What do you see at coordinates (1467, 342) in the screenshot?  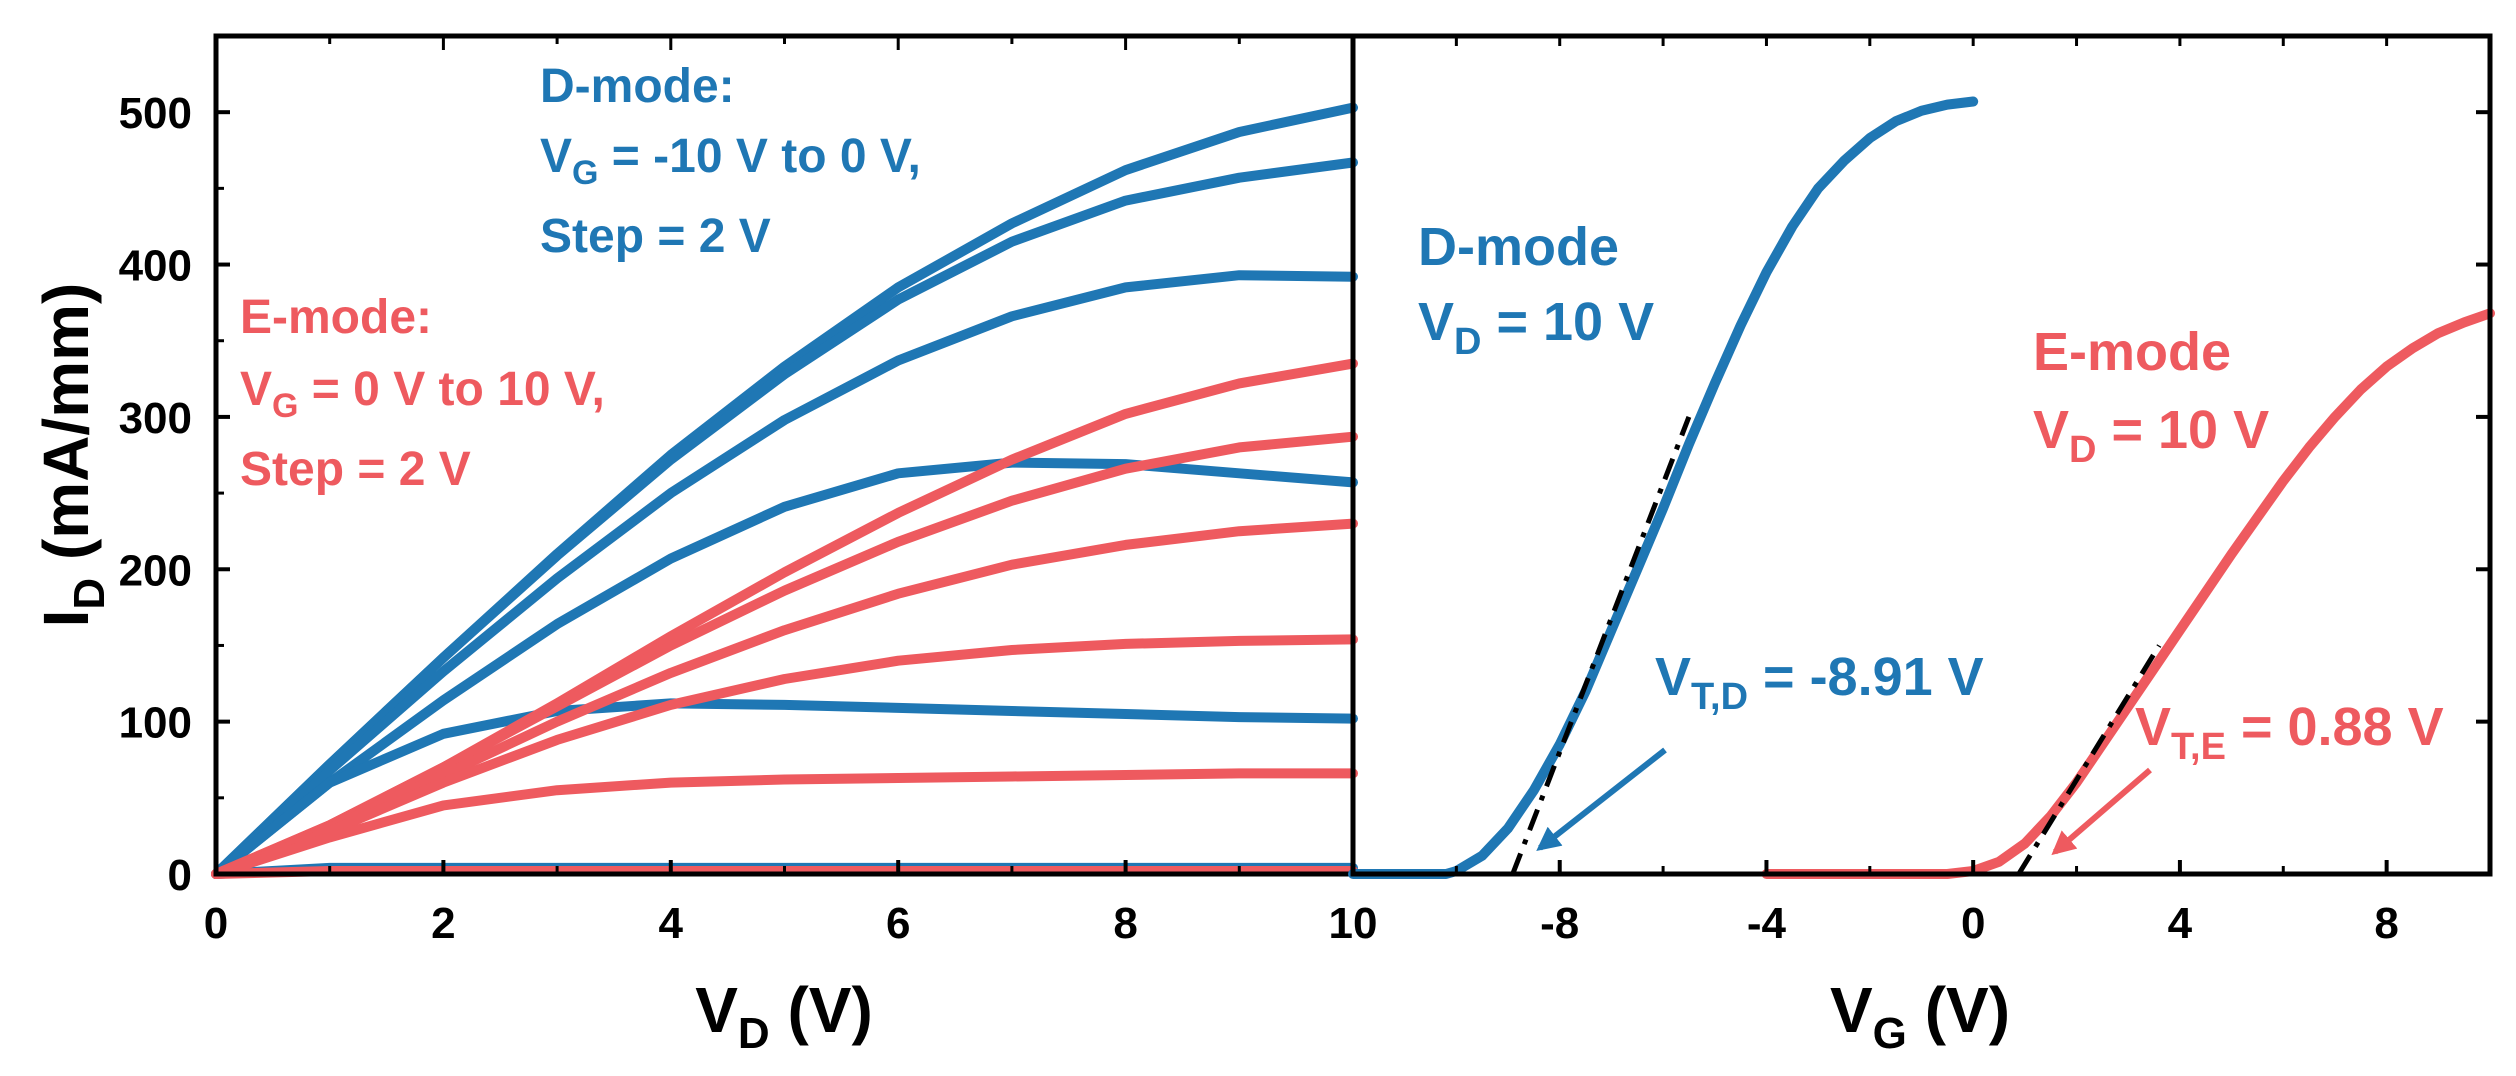 I see `d-mode-transfer-vd-sub: D` at bounding box center [1467, 342].